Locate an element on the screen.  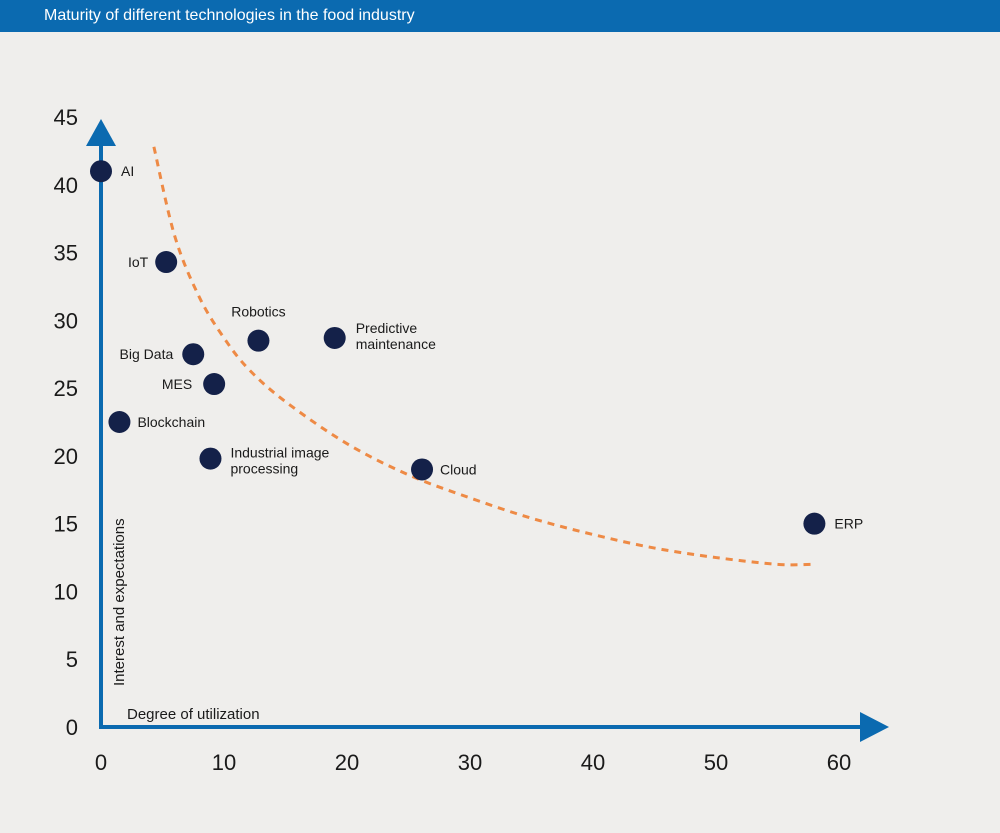
y-tick-label: 30 is located at coordinates (66, 320).